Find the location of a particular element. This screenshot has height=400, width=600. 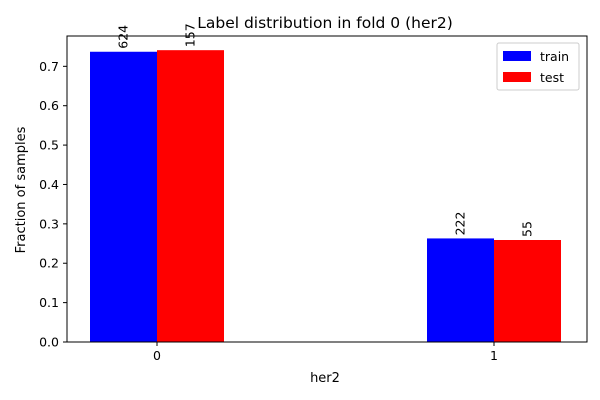

data-label-test-1: 55 is located at coordinates (527, 229).